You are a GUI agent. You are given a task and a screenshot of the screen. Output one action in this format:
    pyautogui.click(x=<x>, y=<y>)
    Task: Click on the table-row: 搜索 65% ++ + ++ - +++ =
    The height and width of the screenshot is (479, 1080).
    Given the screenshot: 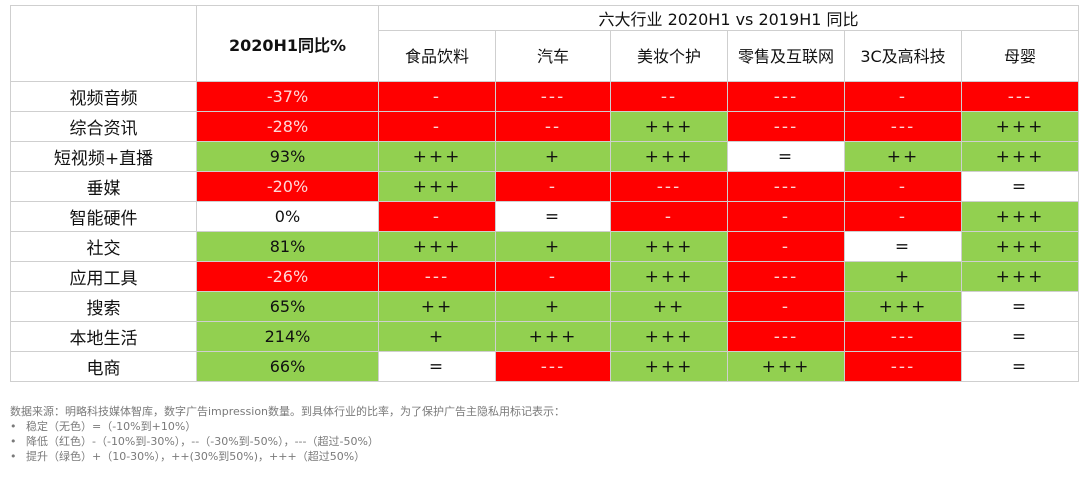 What is the action you would take?
    pyautogui.click(x=544, y=306)
    